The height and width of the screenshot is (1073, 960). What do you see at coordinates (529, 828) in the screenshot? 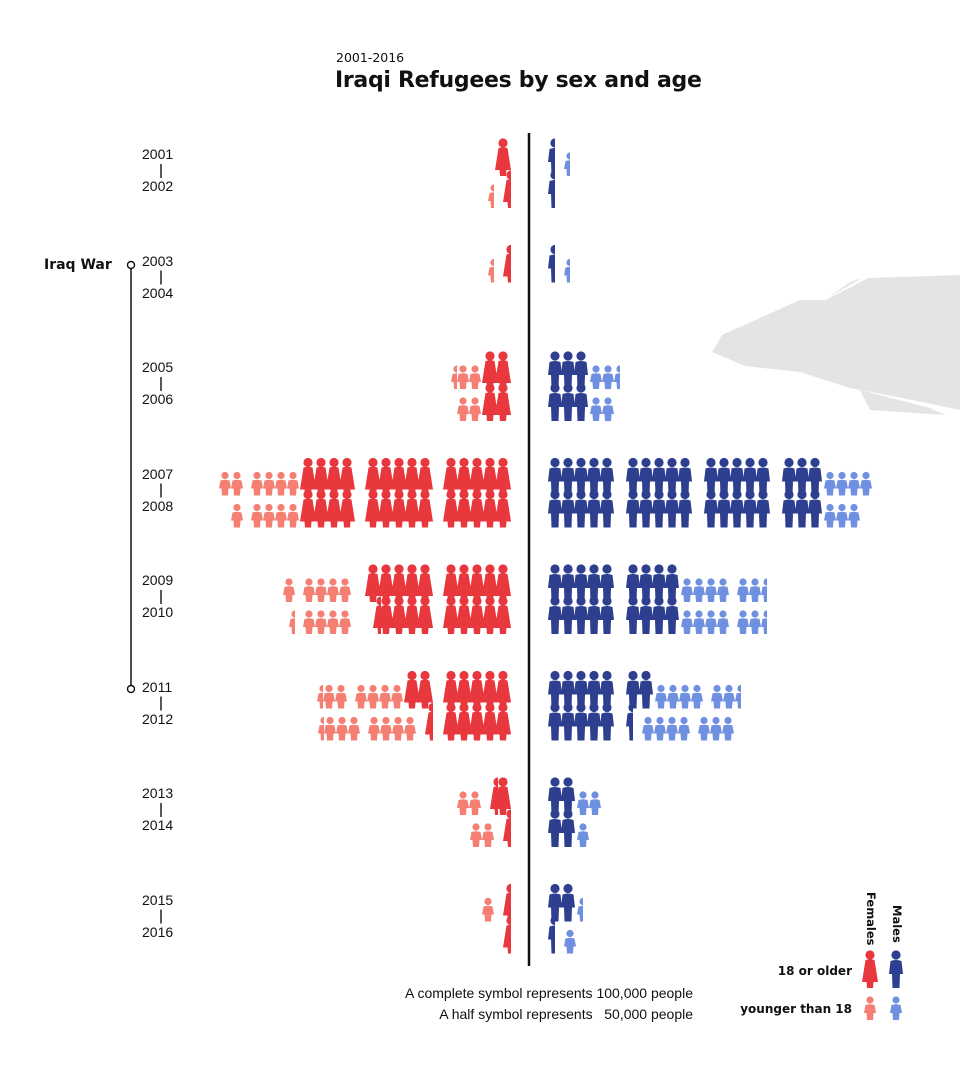
I see `row-2014` at bounding box center [529, 828].